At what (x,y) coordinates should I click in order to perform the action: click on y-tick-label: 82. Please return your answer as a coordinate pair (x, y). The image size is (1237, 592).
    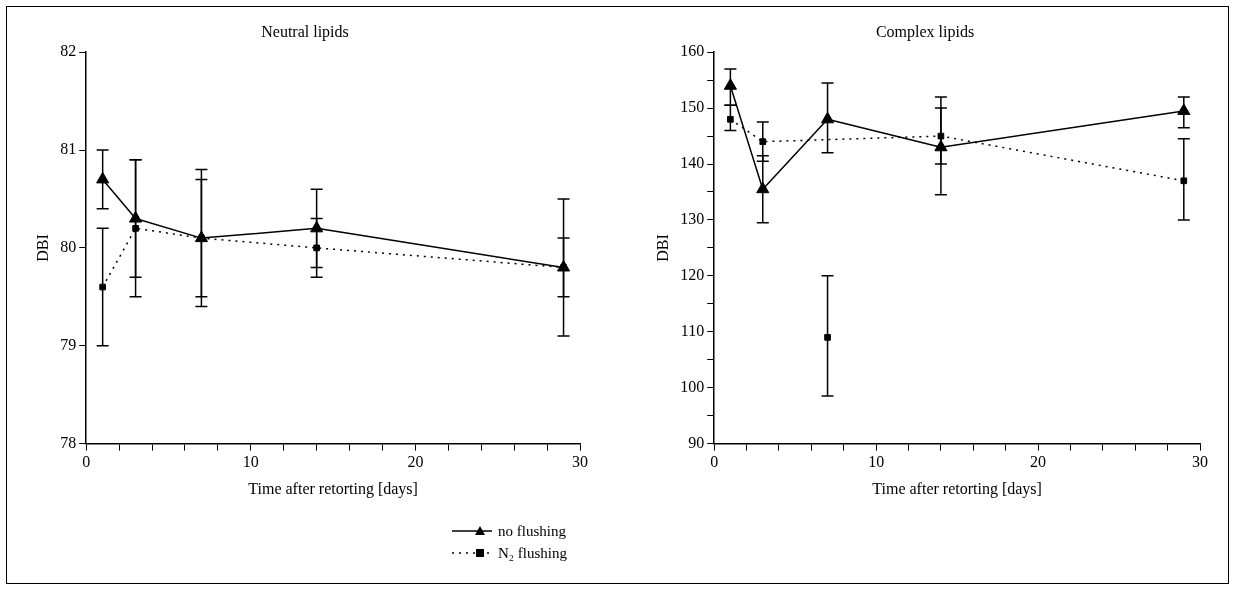
    Looking at the image, I should click on (68, 51).